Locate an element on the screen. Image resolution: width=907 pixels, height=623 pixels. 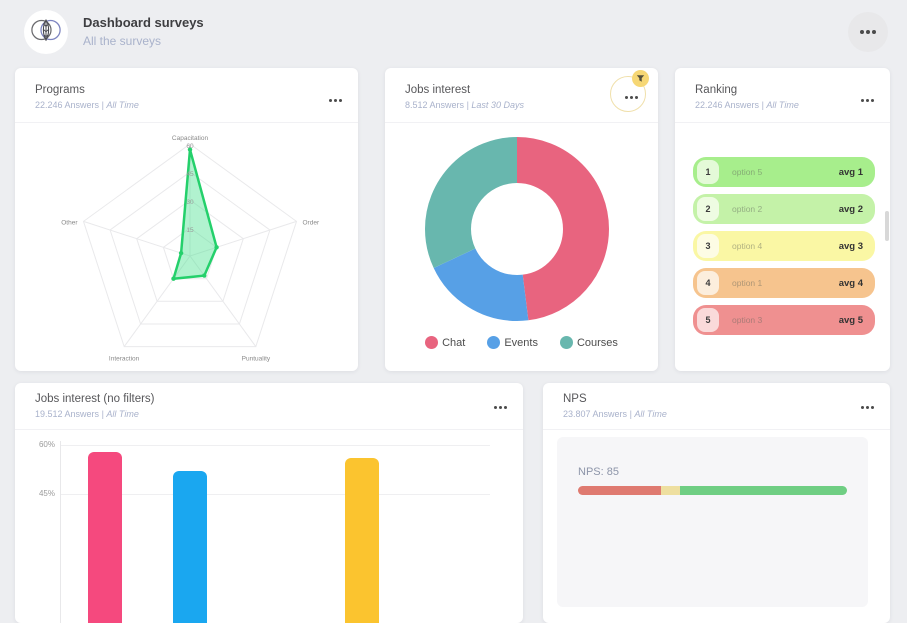
nps-score-bar is located at coordinates (712, 490).